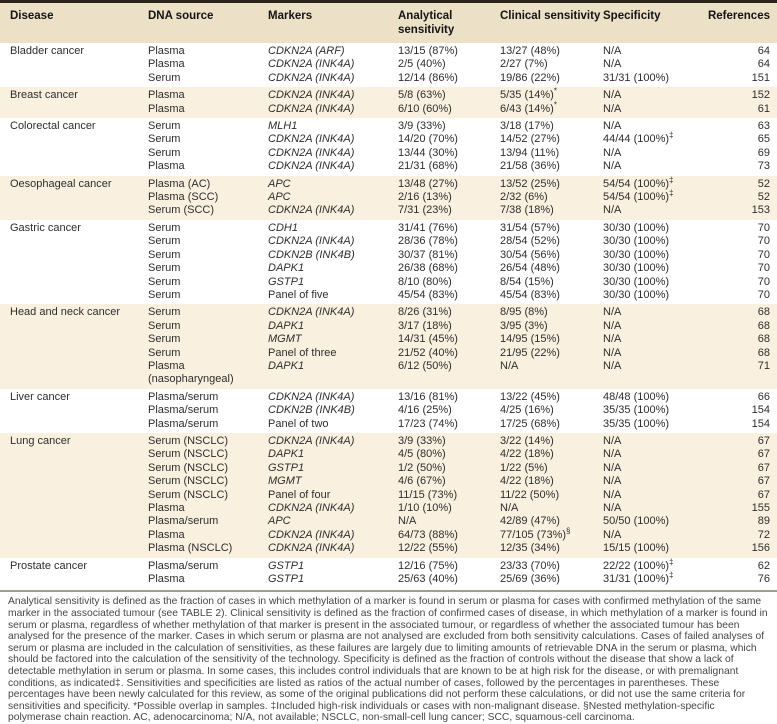 This screenshot has width=777, height=724. Describe the element at coordinates (530, 152) in the screenshot. I see `cell-clinical-sensitivity: 13/94 (11%)` at that location.